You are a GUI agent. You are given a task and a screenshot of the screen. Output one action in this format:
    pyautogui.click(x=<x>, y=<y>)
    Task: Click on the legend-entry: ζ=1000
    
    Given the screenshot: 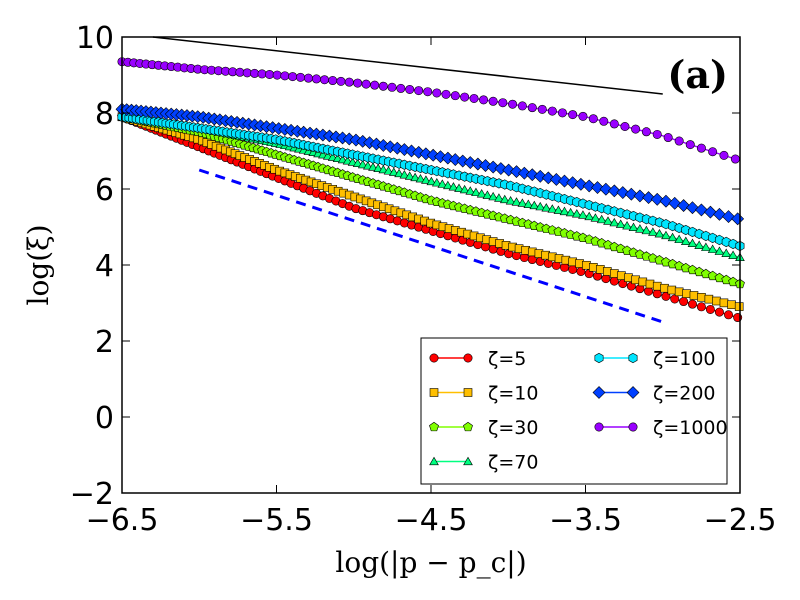 What is the action you would take?
    pyautogui.click(x=661, y=428)
    